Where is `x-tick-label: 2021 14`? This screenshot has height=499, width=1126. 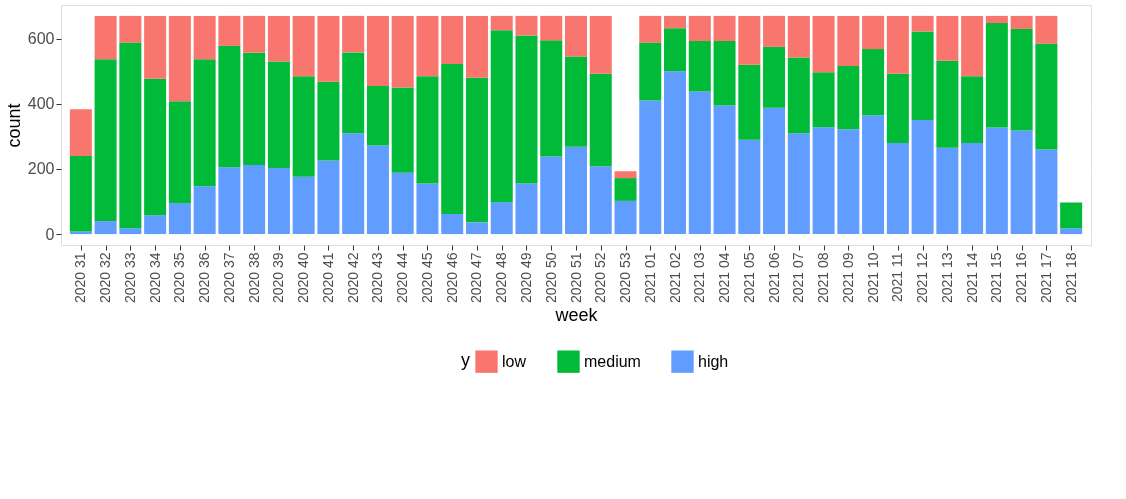 x-tick-label: 2021 14 is located at coordinates (971, 278).